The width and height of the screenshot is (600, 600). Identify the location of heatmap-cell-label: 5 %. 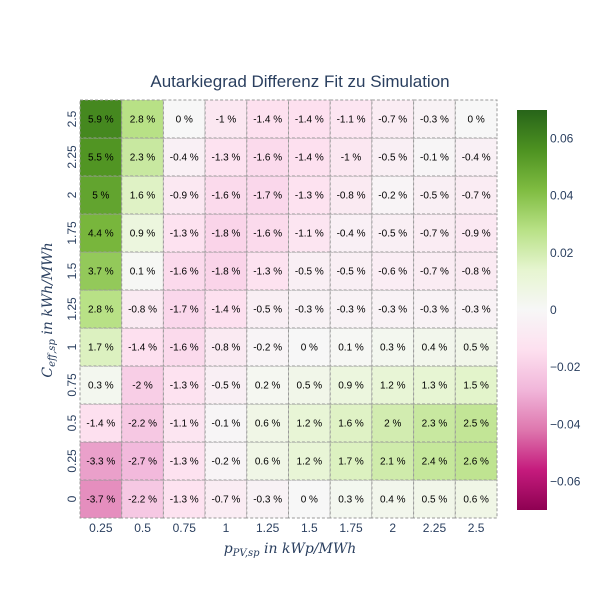
(100, 196).